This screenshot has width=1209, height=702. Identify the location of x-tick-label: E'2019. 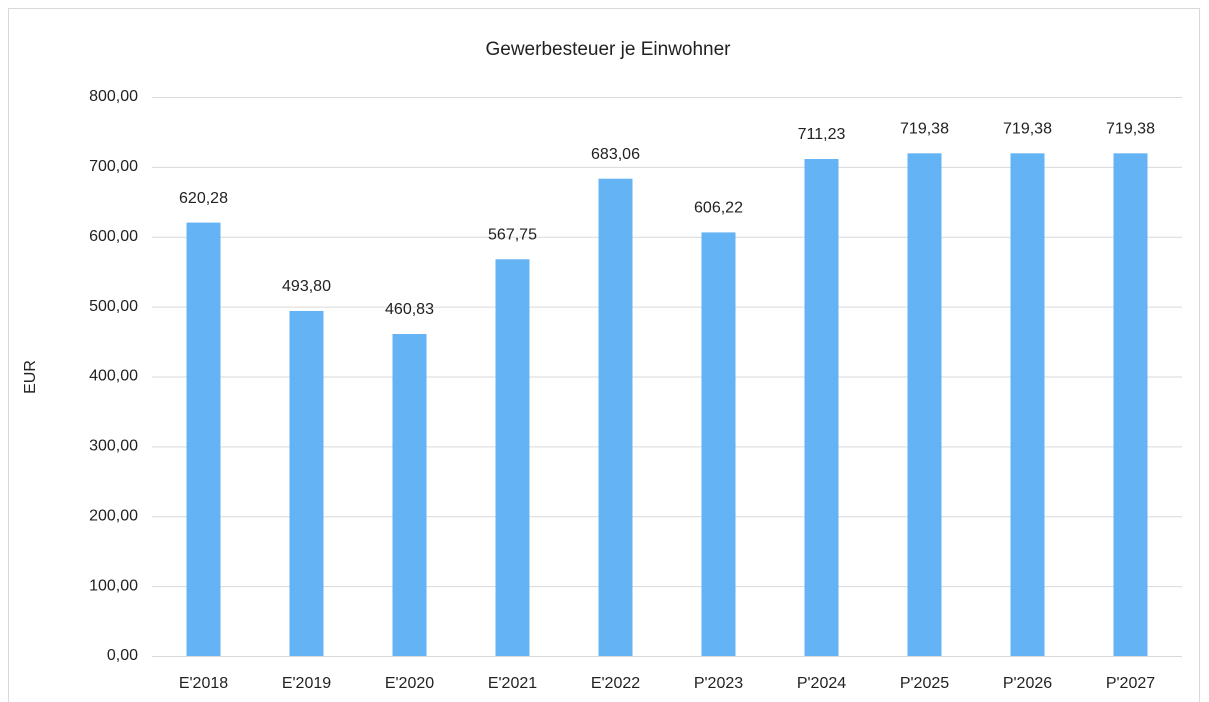
(306, 683).